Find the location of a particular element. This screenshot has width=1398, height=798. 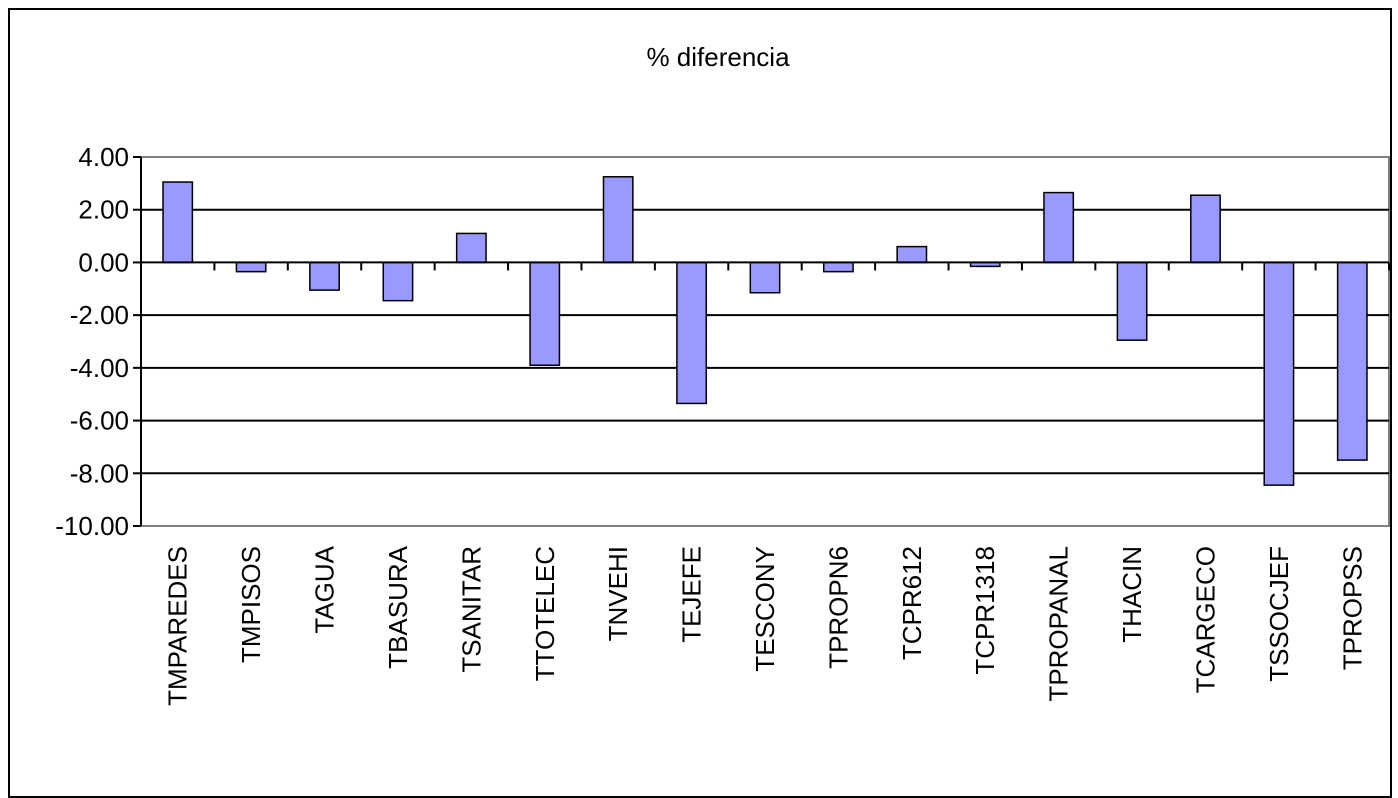

x-tick-label: TESCONY is located at coordinates (765, 609).